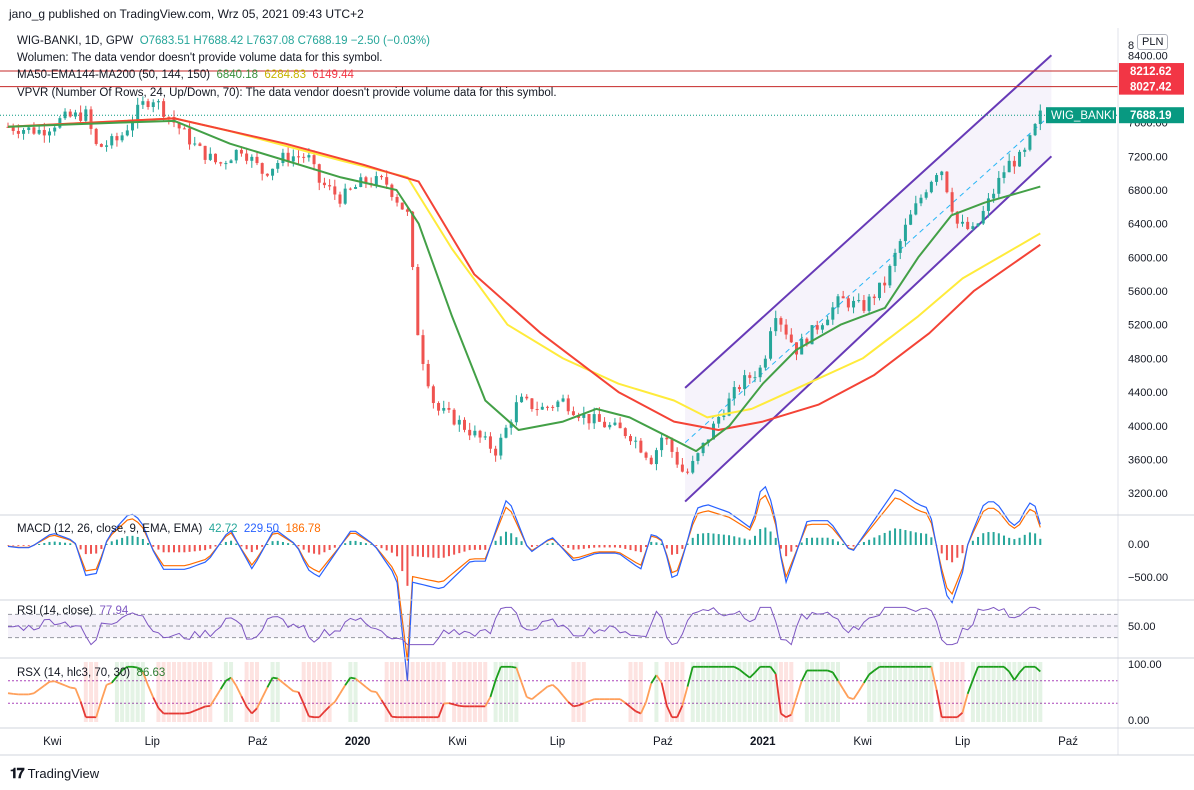  Describe the element at coordinates (1148, 326) in the screenshot. I see `price-axis-label: 5200.00` at that location.